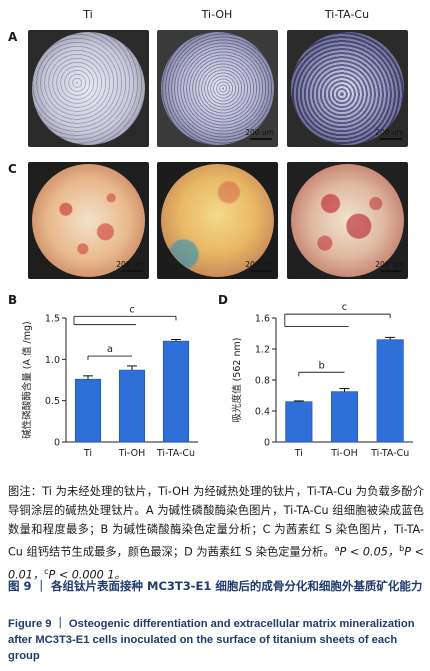 This screenshot has height=671, width=430. What do you see at coordinates (237, 380) in the screenshot?
I see `y-axis-label: 吸光度值 (562 nm)` at bounding box center [237, 380].